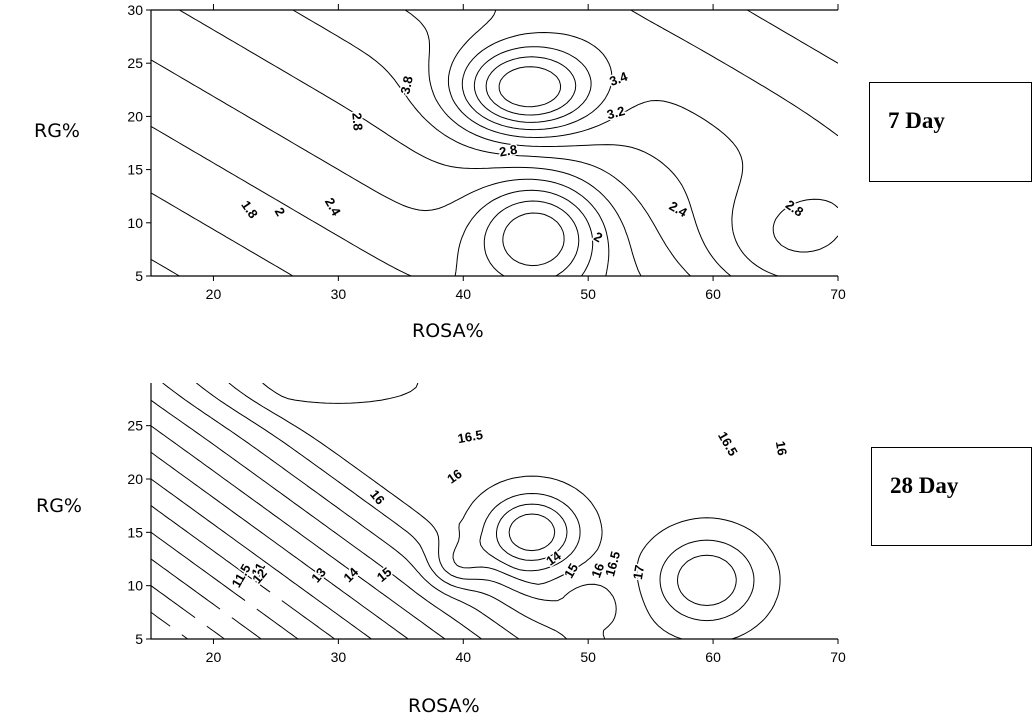 The image size is (1033, 724). What do you see at coordinates (444, 706) in the screenshot?
I see `x-axis-title-28day: ROSA%` at bounding box center [444, 706].